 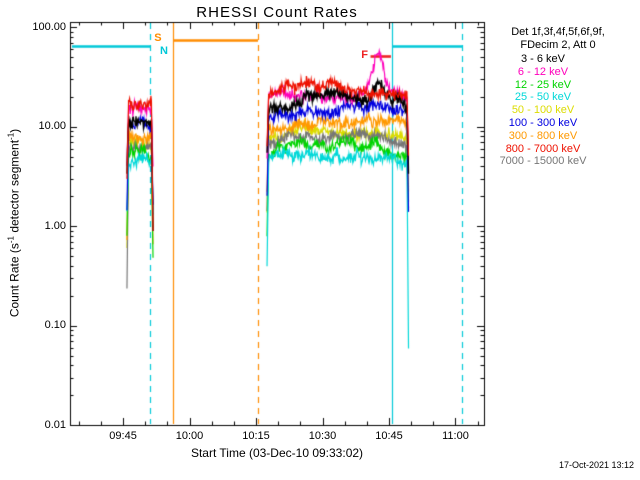 What do you see at coordinates (52, 126) in the screenshot?
I see `y-tick-label: 10.00` at bounding box center [52, 126].